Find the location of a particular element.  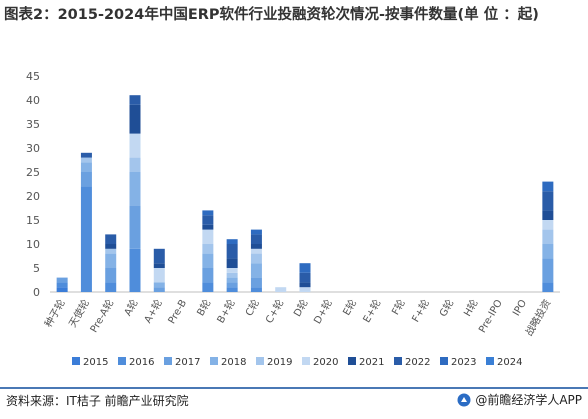

x-tick-label: G轮 is located at coordinates (446, 308).